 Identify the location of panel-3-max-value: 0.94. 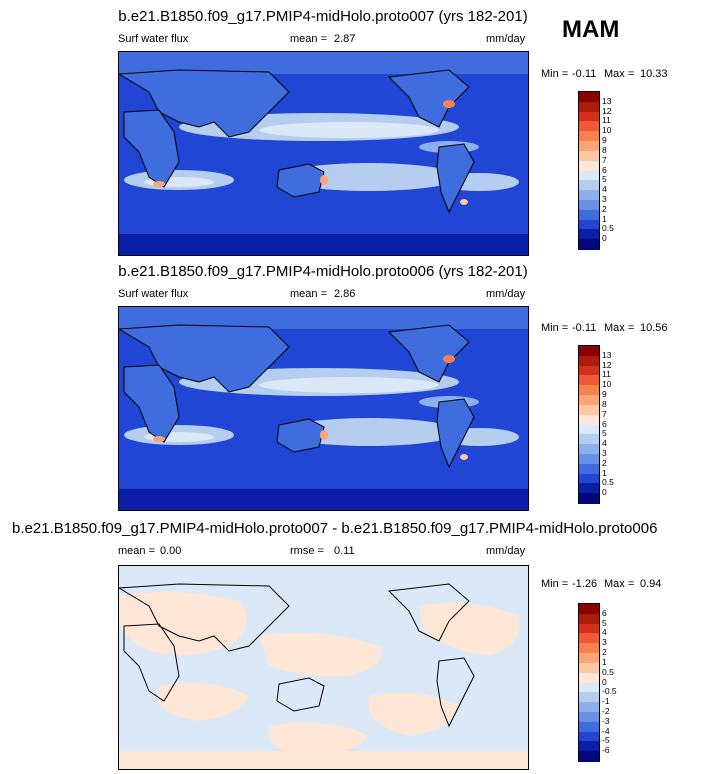
(651, 584).